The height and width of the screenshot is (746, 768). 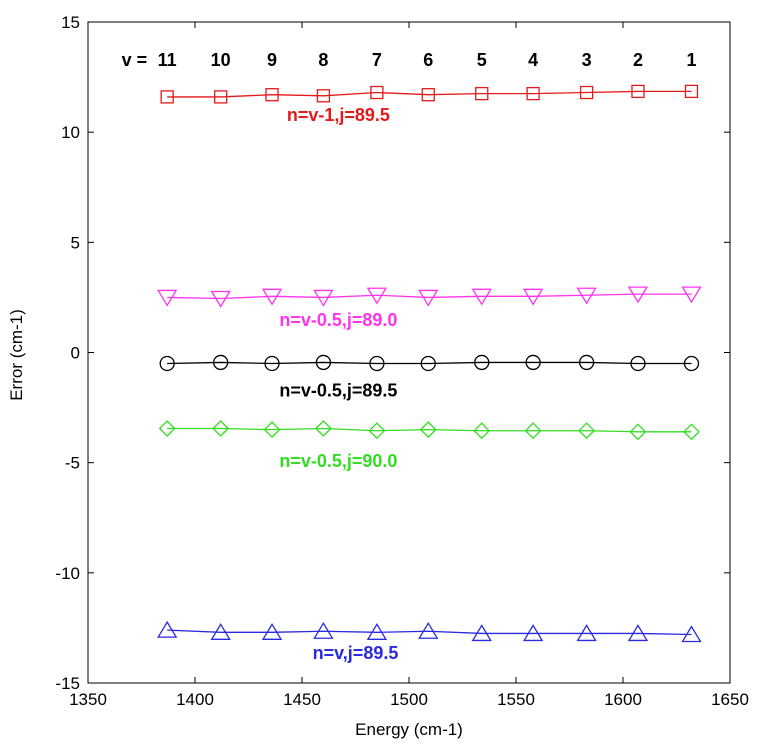 I want to click on y-tick-label: 5, so click(x=75, y=242).